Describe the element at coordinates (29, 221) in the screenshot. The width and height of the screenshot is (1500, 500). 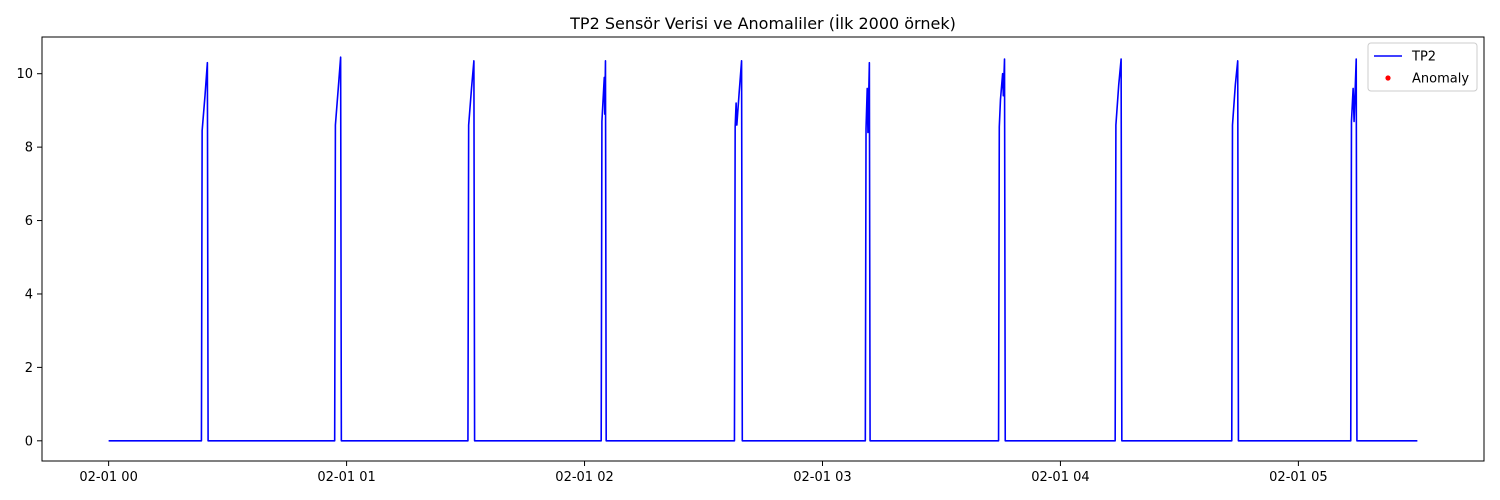
I see `y-tick-label: 6` at that location.